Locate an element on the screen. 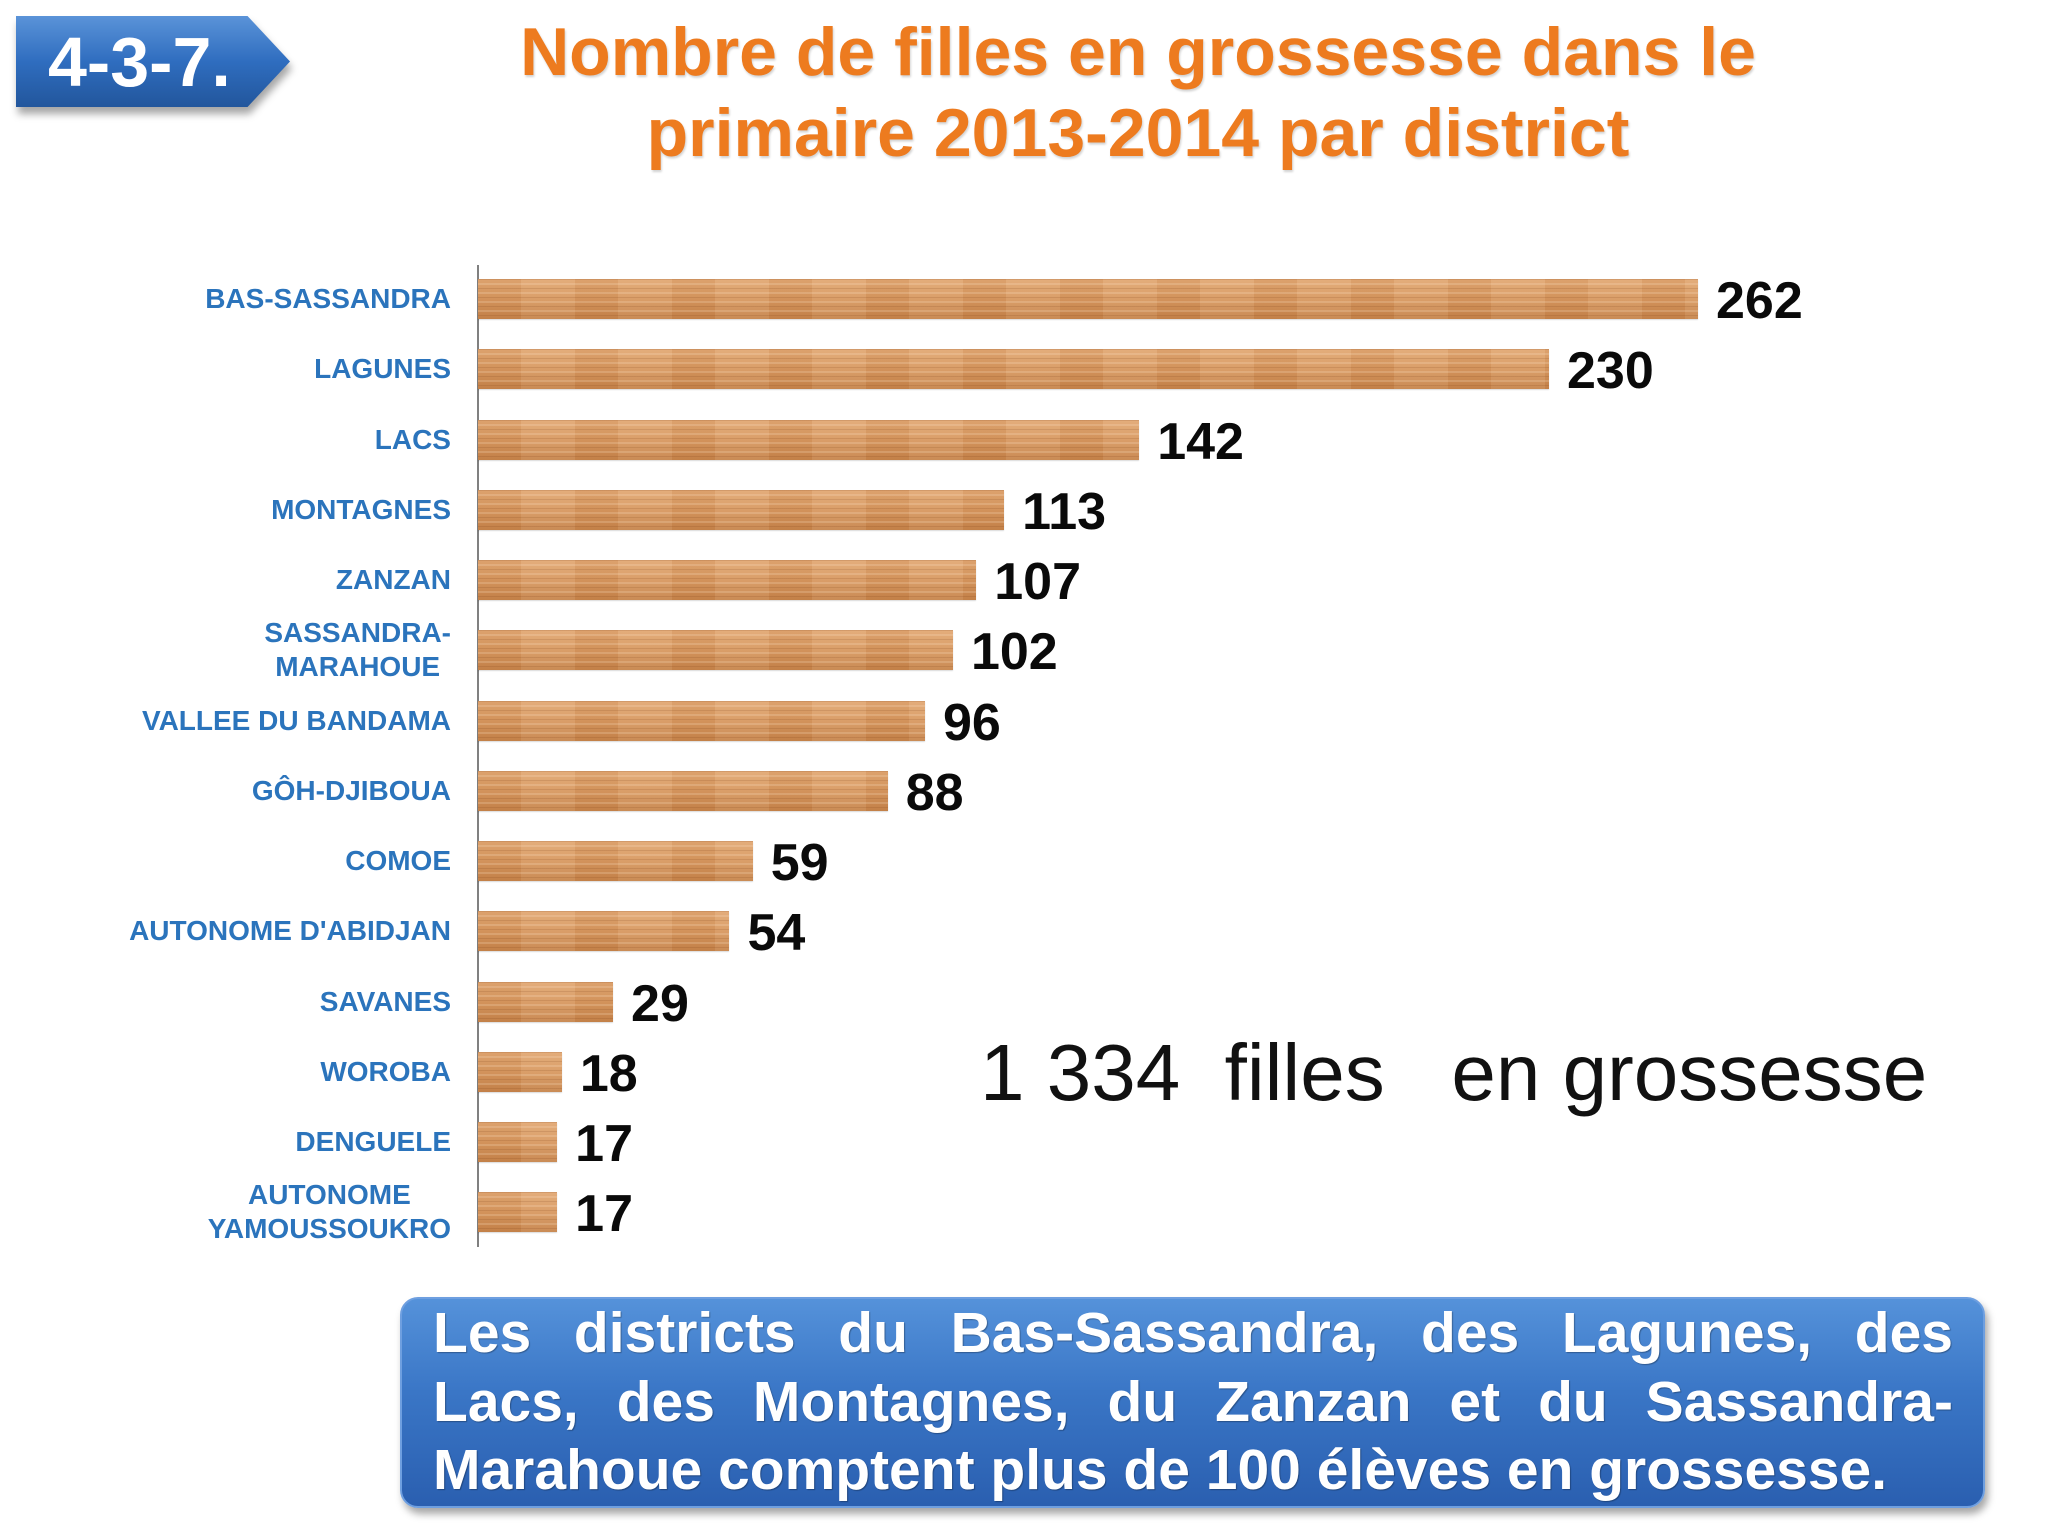 The image size is (2048, 1536). value-label-goh-djiboua: 88 is located at coordinates (934, 792).